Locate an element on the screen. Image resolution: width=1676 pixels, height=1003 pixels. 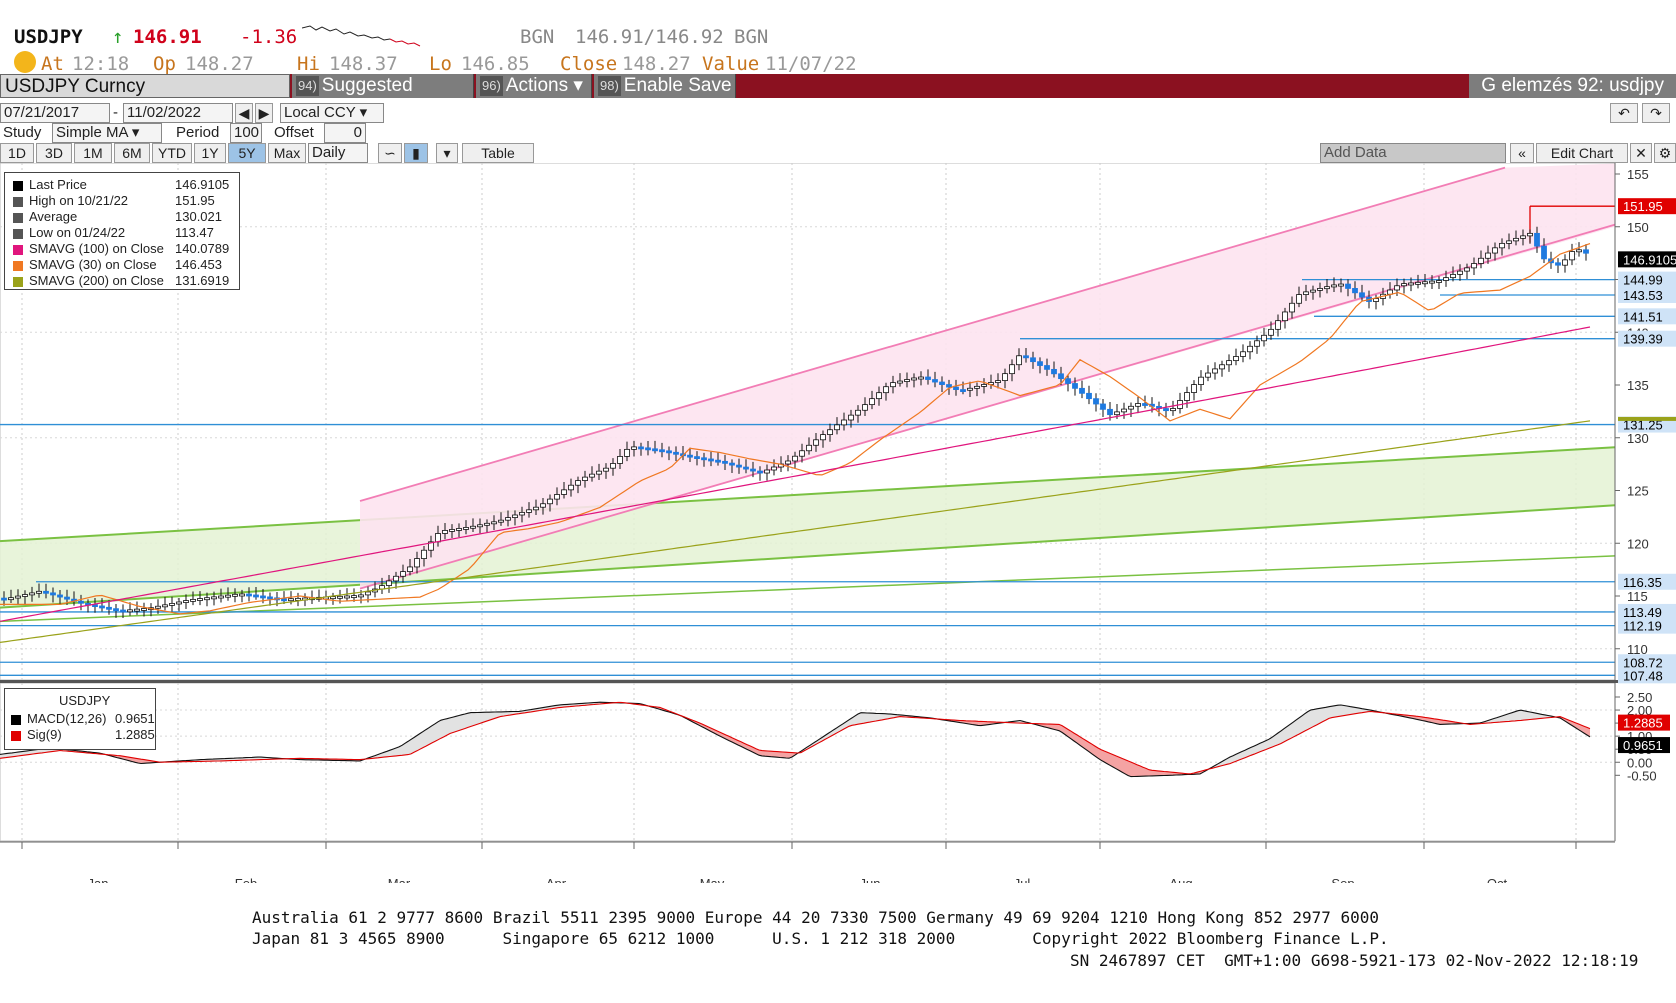
legend-row: High on 10/21/22 151.95 is located at coordinates (114, 201).